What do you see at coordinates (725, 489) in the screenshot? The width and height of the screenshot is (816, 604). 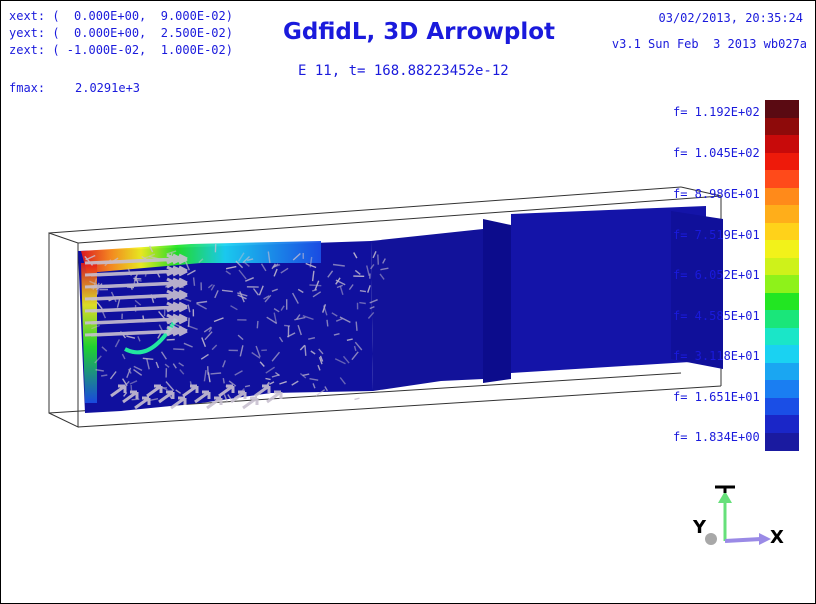 I see `z-axis-label` at bounding box center [725, 489].